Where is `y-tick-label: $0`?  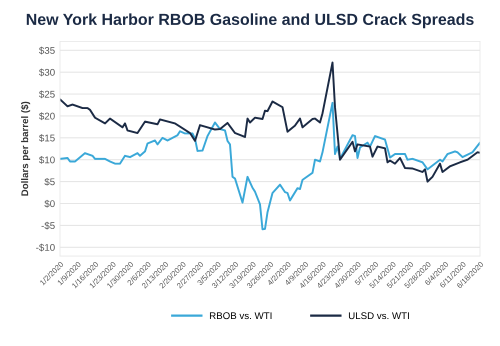
y-tick-label: $0 is located at coordinates (49, 204).